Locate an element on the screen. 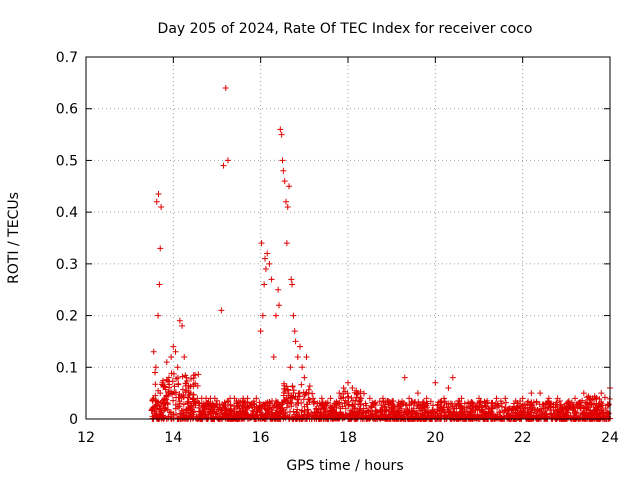 The width and height of the screenshot is (640, 480). y-tick-label: 0 is located at coordinates (73, 420).